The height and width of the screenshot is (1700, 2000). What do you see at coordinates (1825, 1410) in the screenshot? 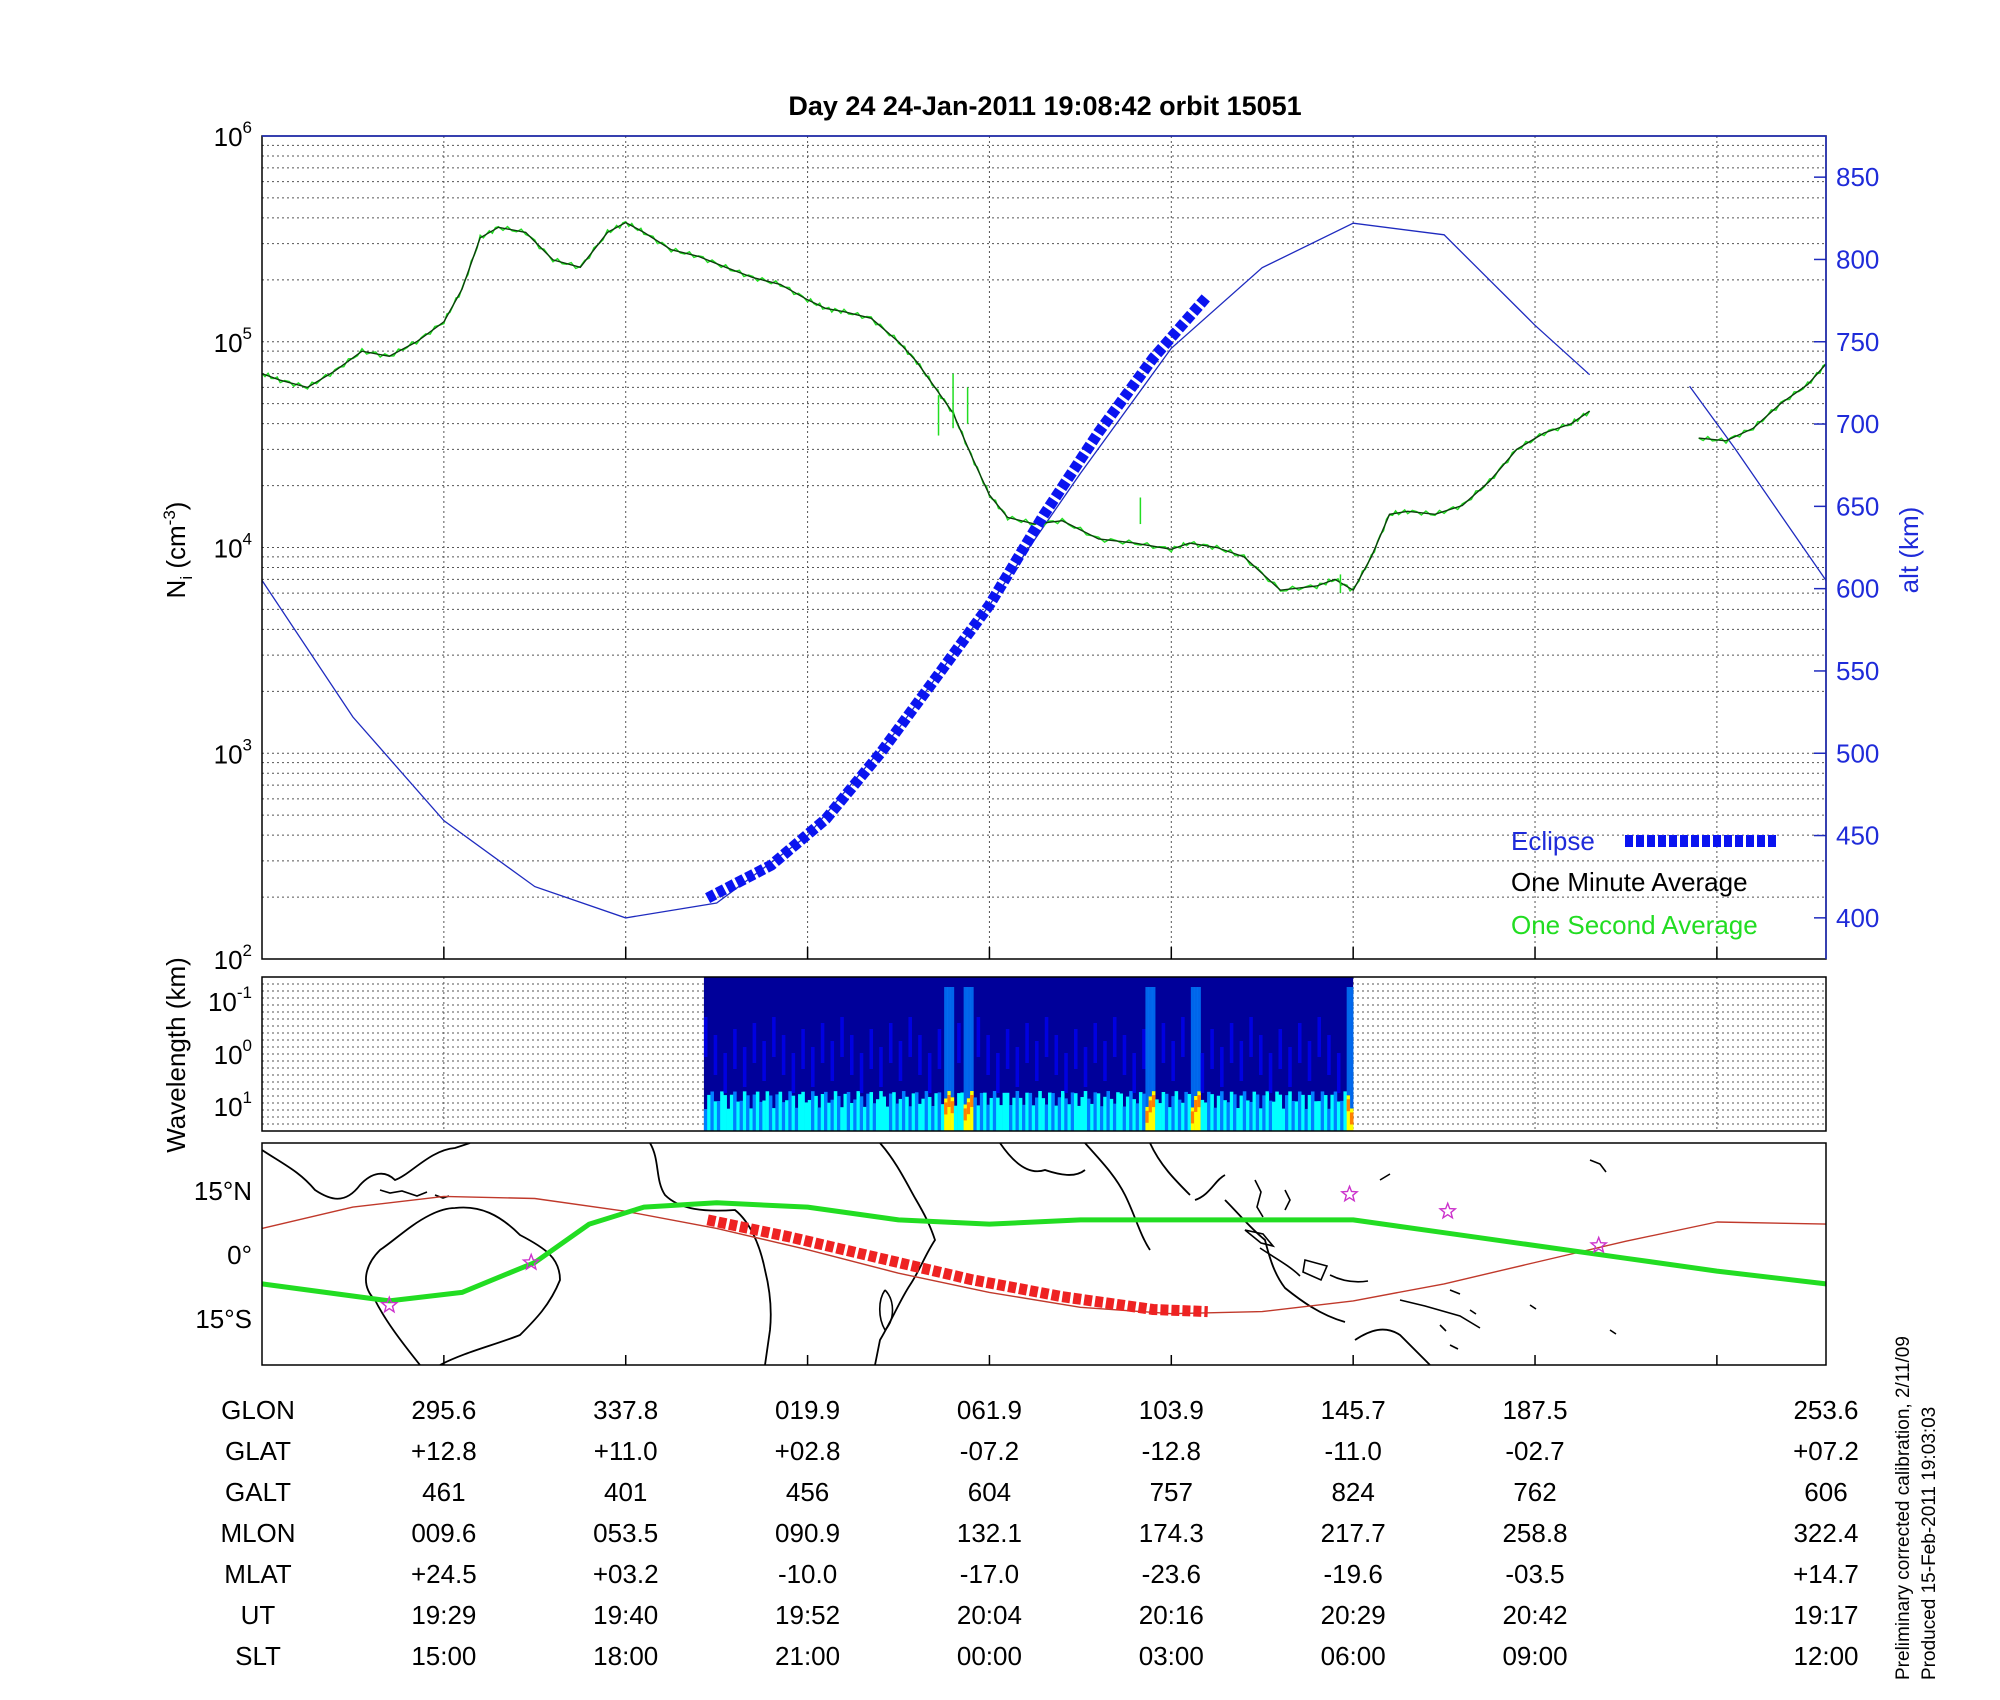
I see `table-cell: 253.6` at bounding box center [1825, 1410].